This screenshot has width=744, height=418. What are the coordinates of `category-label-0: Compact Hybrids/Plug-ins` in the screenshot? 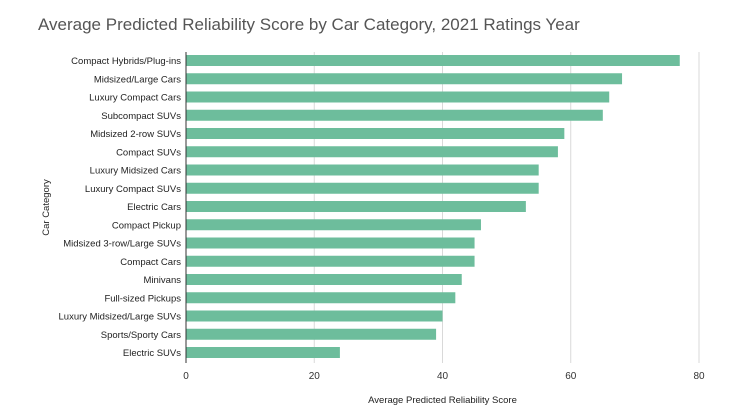 It's located at (126, 61).